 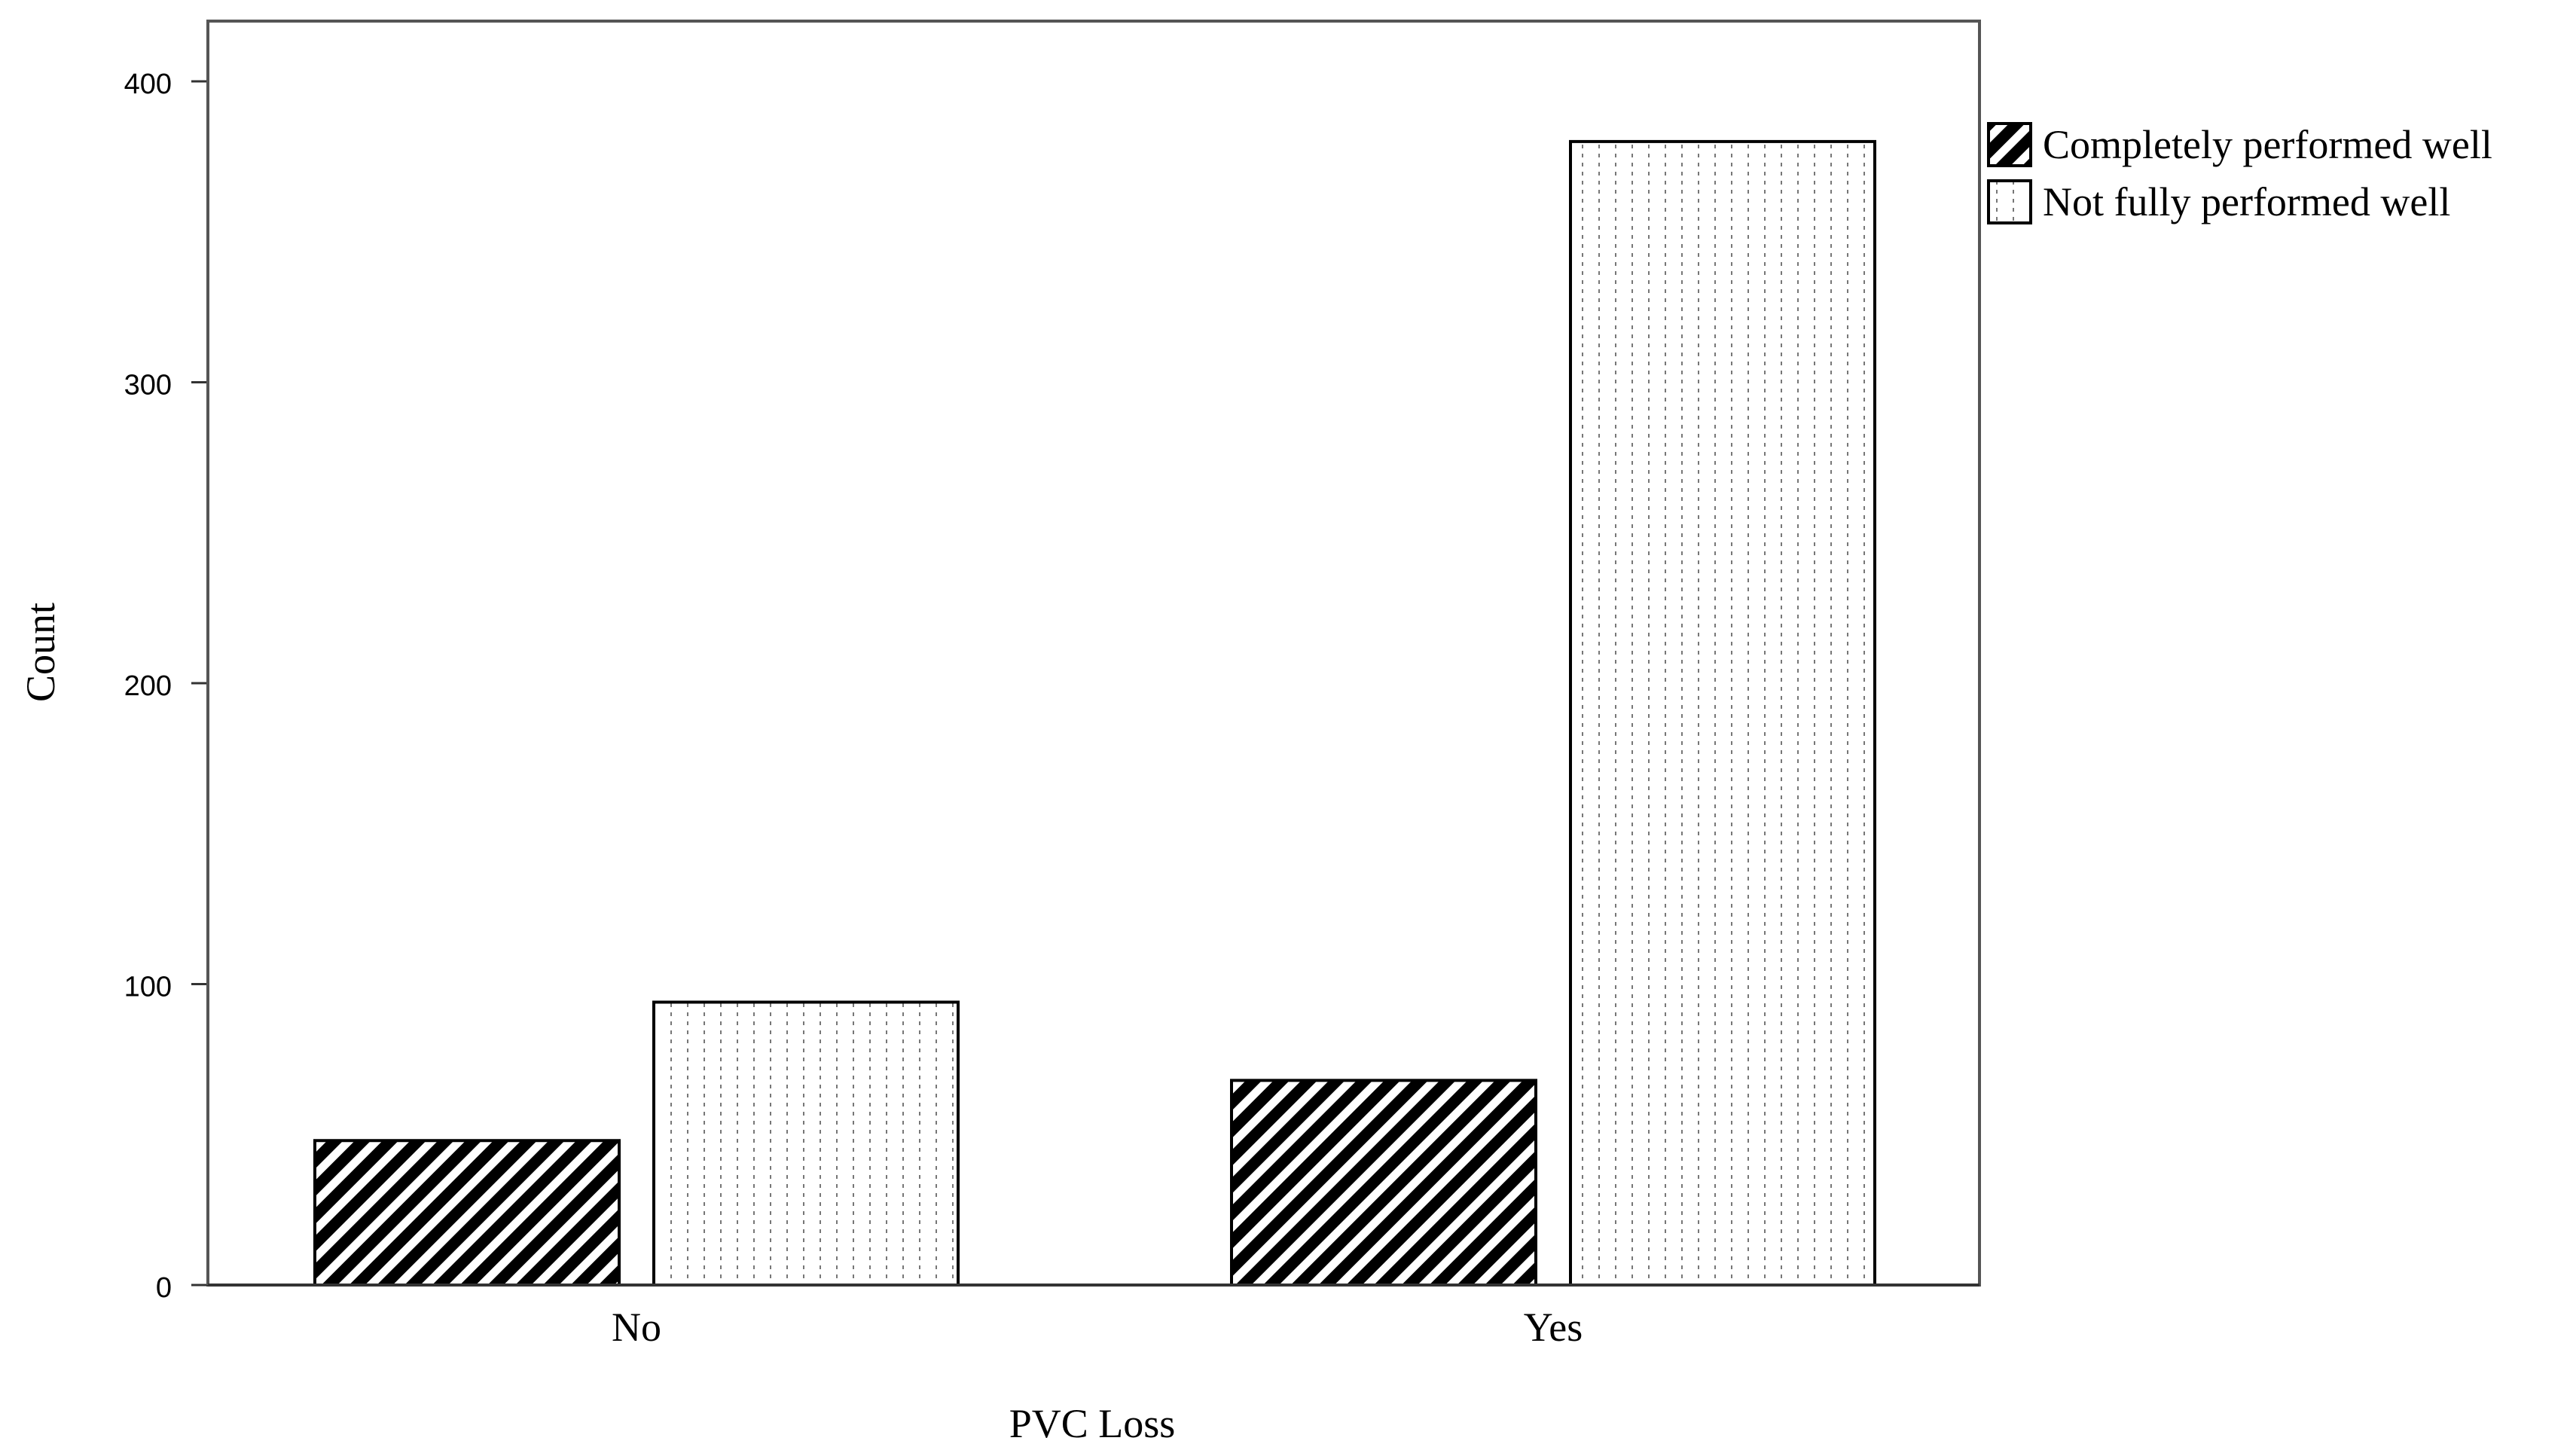 I want to click on y-tick-label: 200, so click(x=148, y=686).